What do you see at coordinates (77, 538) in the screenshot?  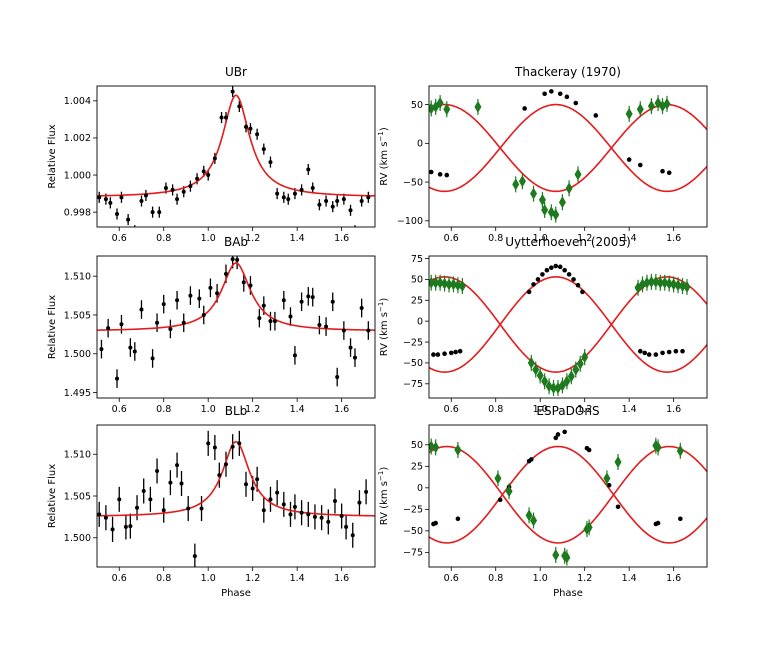 I see `y-tick-label: 1.500` at bounding box center [77, 538].